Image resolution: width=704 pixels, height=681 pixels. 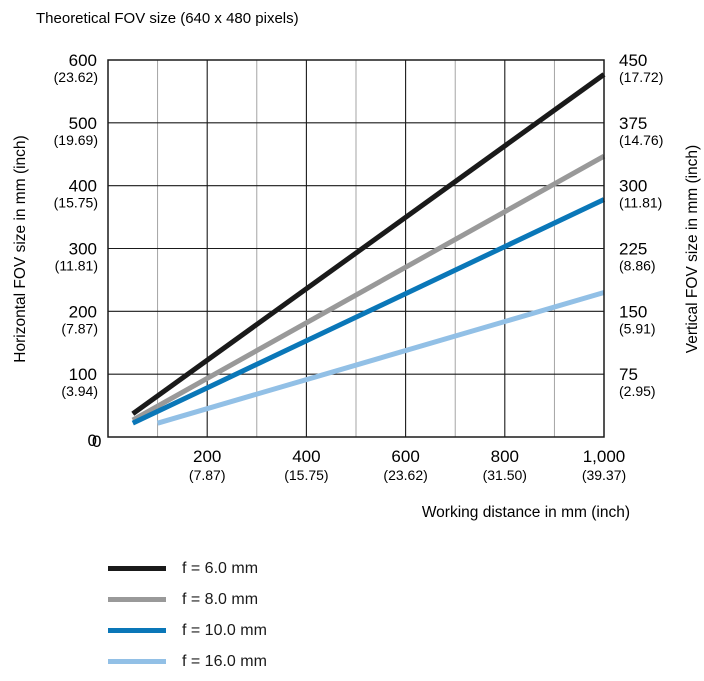 What do you see at coordinates (76, 266) in the screenshot?
I see `y-tick-sublabel: (11.81)` at bounding box center [76, 266].